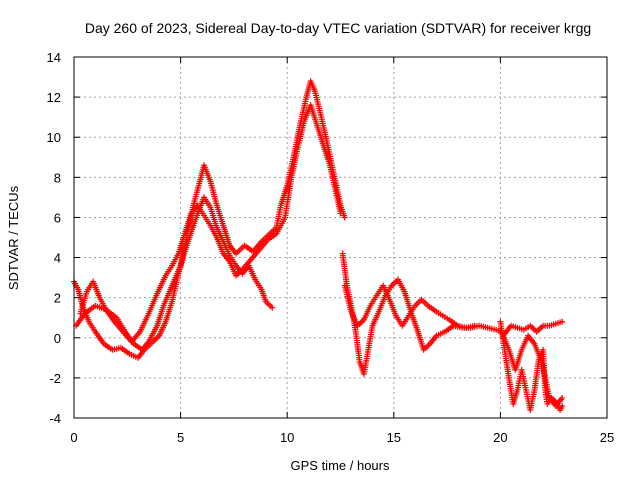  What do you see at coordinates (394, 437) in the screenshot?
I see `x-tick-label: 15` at bounding box center [394, 437].